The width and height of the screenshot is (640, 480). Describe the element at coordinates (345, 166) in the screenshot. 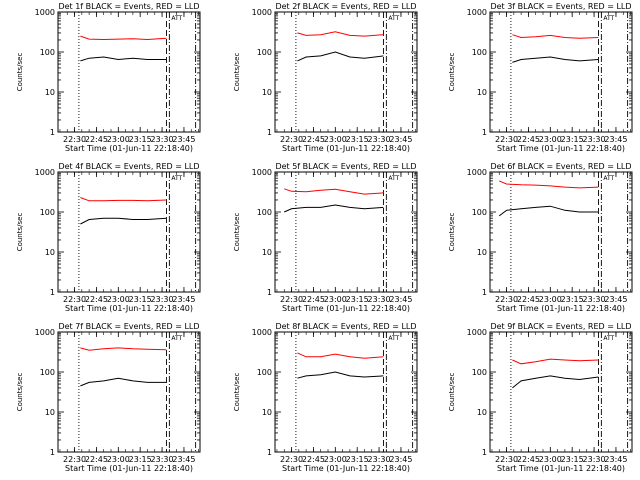

I see `panel-title: Det 5f BLACK = Events, RED = LLD` at that location.